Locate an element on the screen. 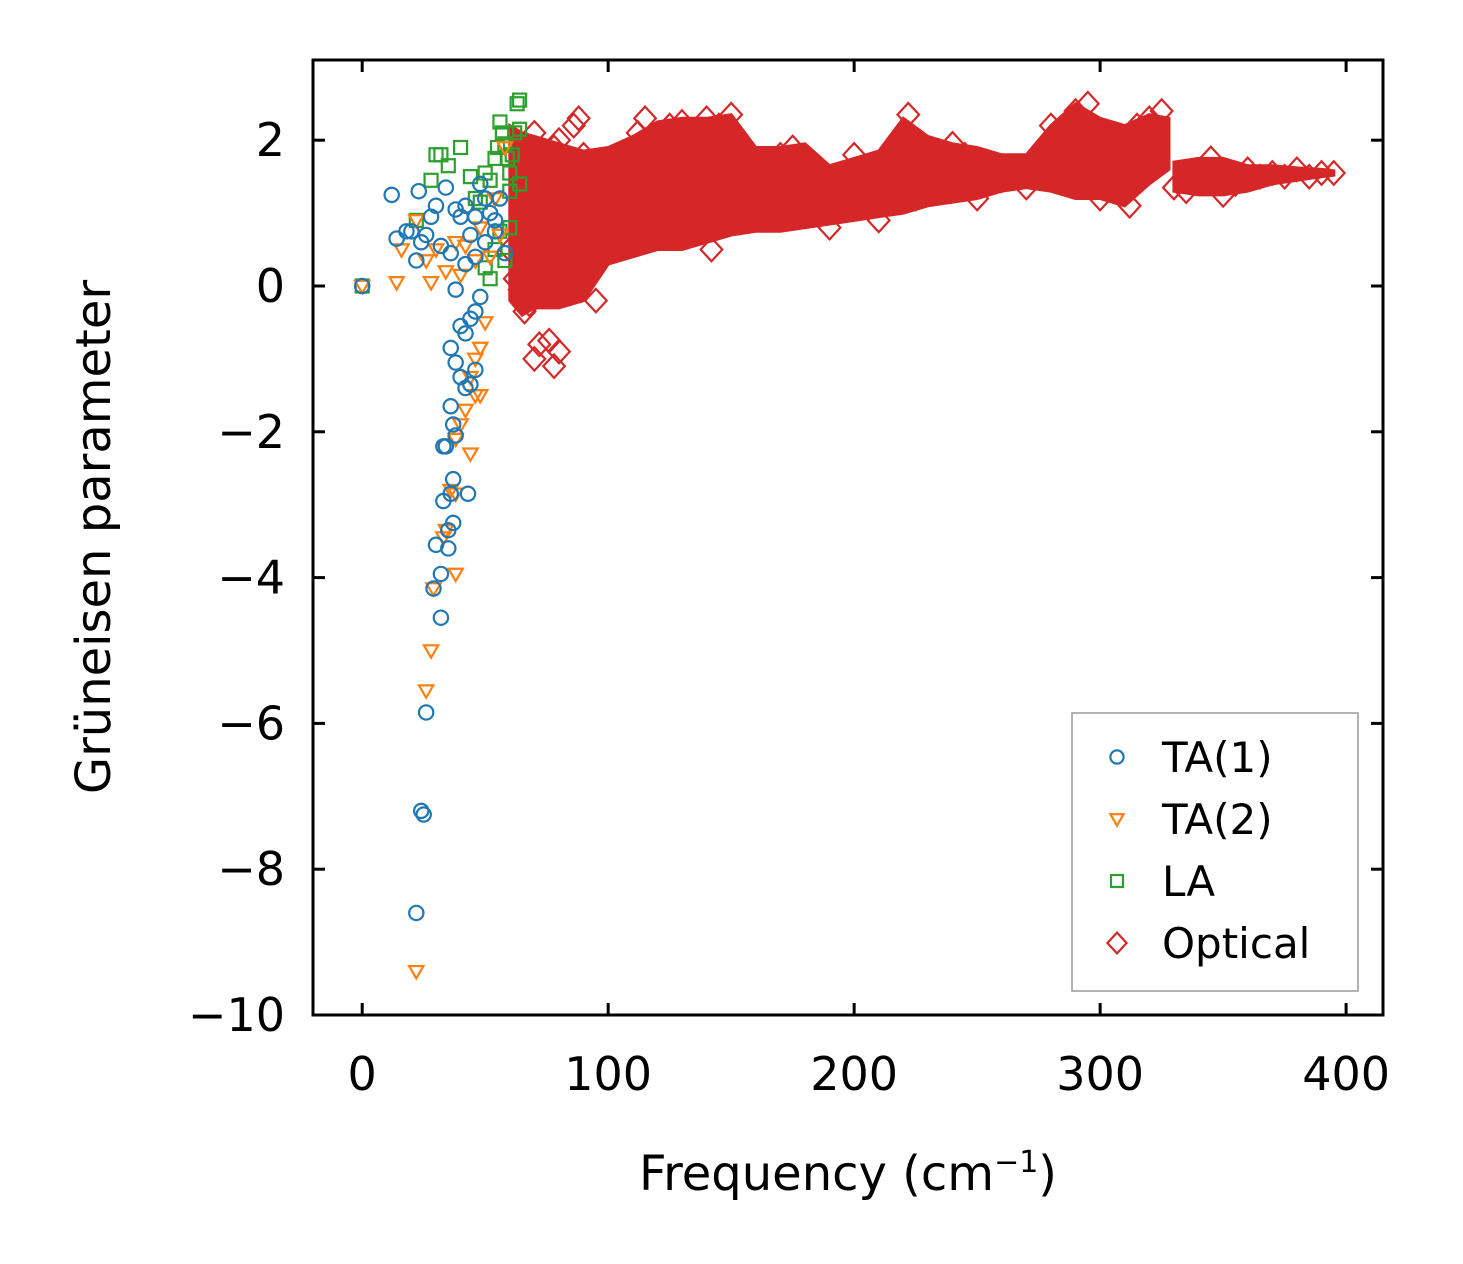 The image size is (1463, 1264). legend-marker is located at coordinates (1117, 820).